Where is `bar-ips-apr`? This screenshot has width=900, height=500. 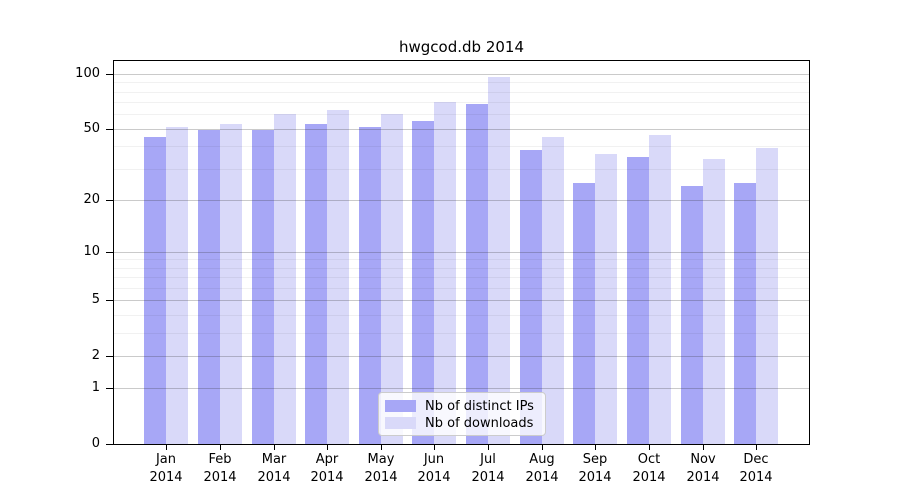
bar-ips-apr is located at coordinates (316, 284).